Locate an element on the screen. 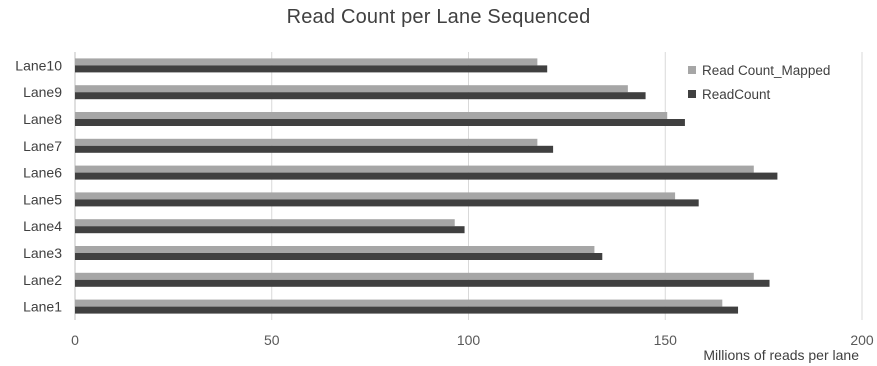 The image size is (877, 366). legend-label-mapped: Read Count_Mapped is located at coordinates (766, 70).